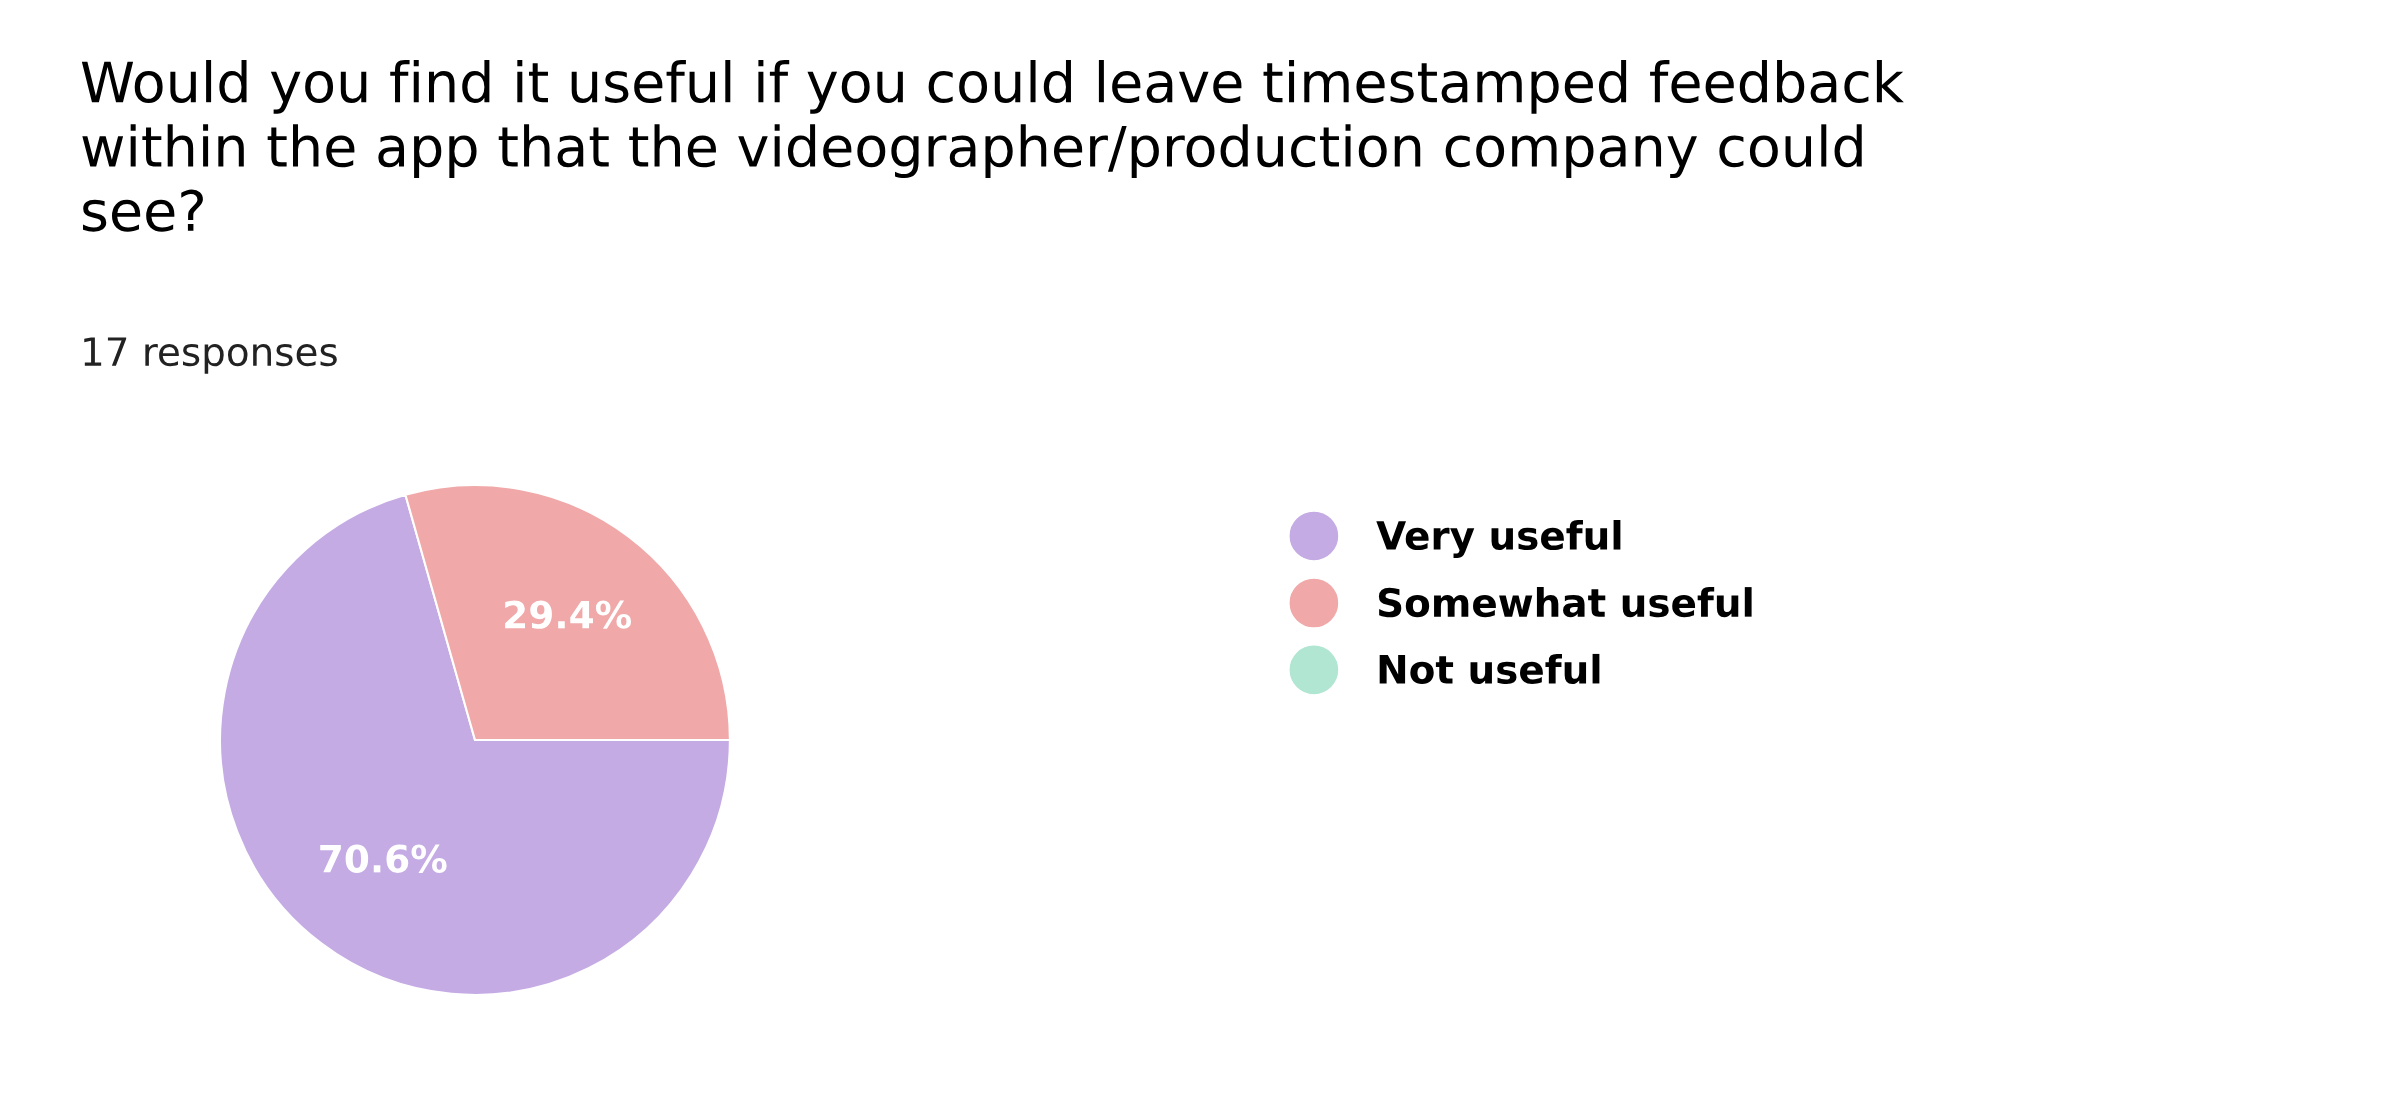  What do you see at coordinates (1565, 602) in the screenshot?
I see `legend-label: Somewhat useful` at bounding box center [1565, 602].